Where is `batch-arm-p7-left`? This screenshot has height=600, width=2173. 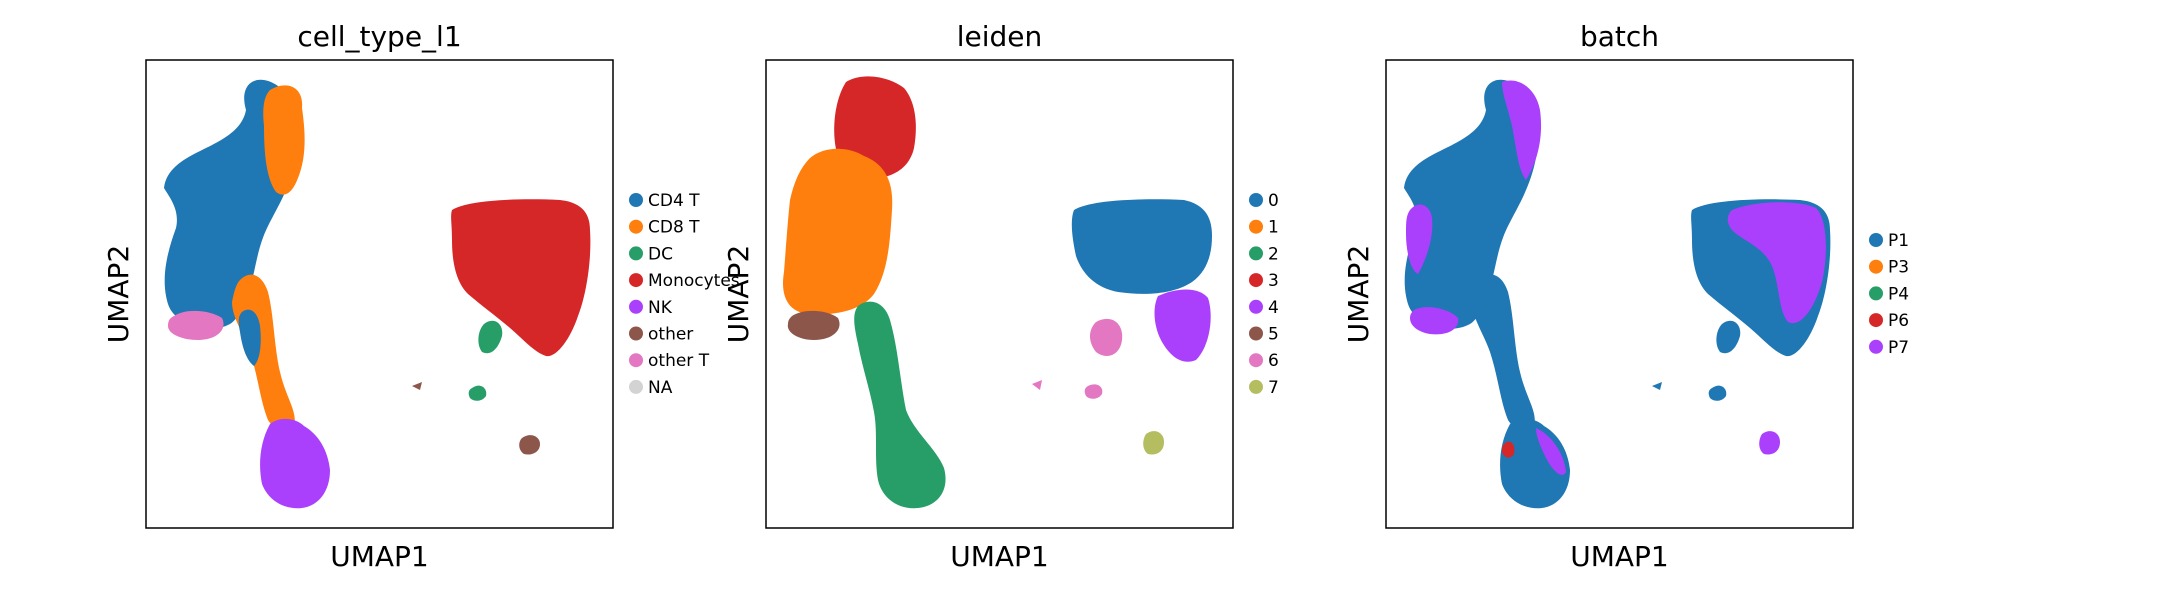 batch-arm-p7-left is located at coordinates (1419, 239).